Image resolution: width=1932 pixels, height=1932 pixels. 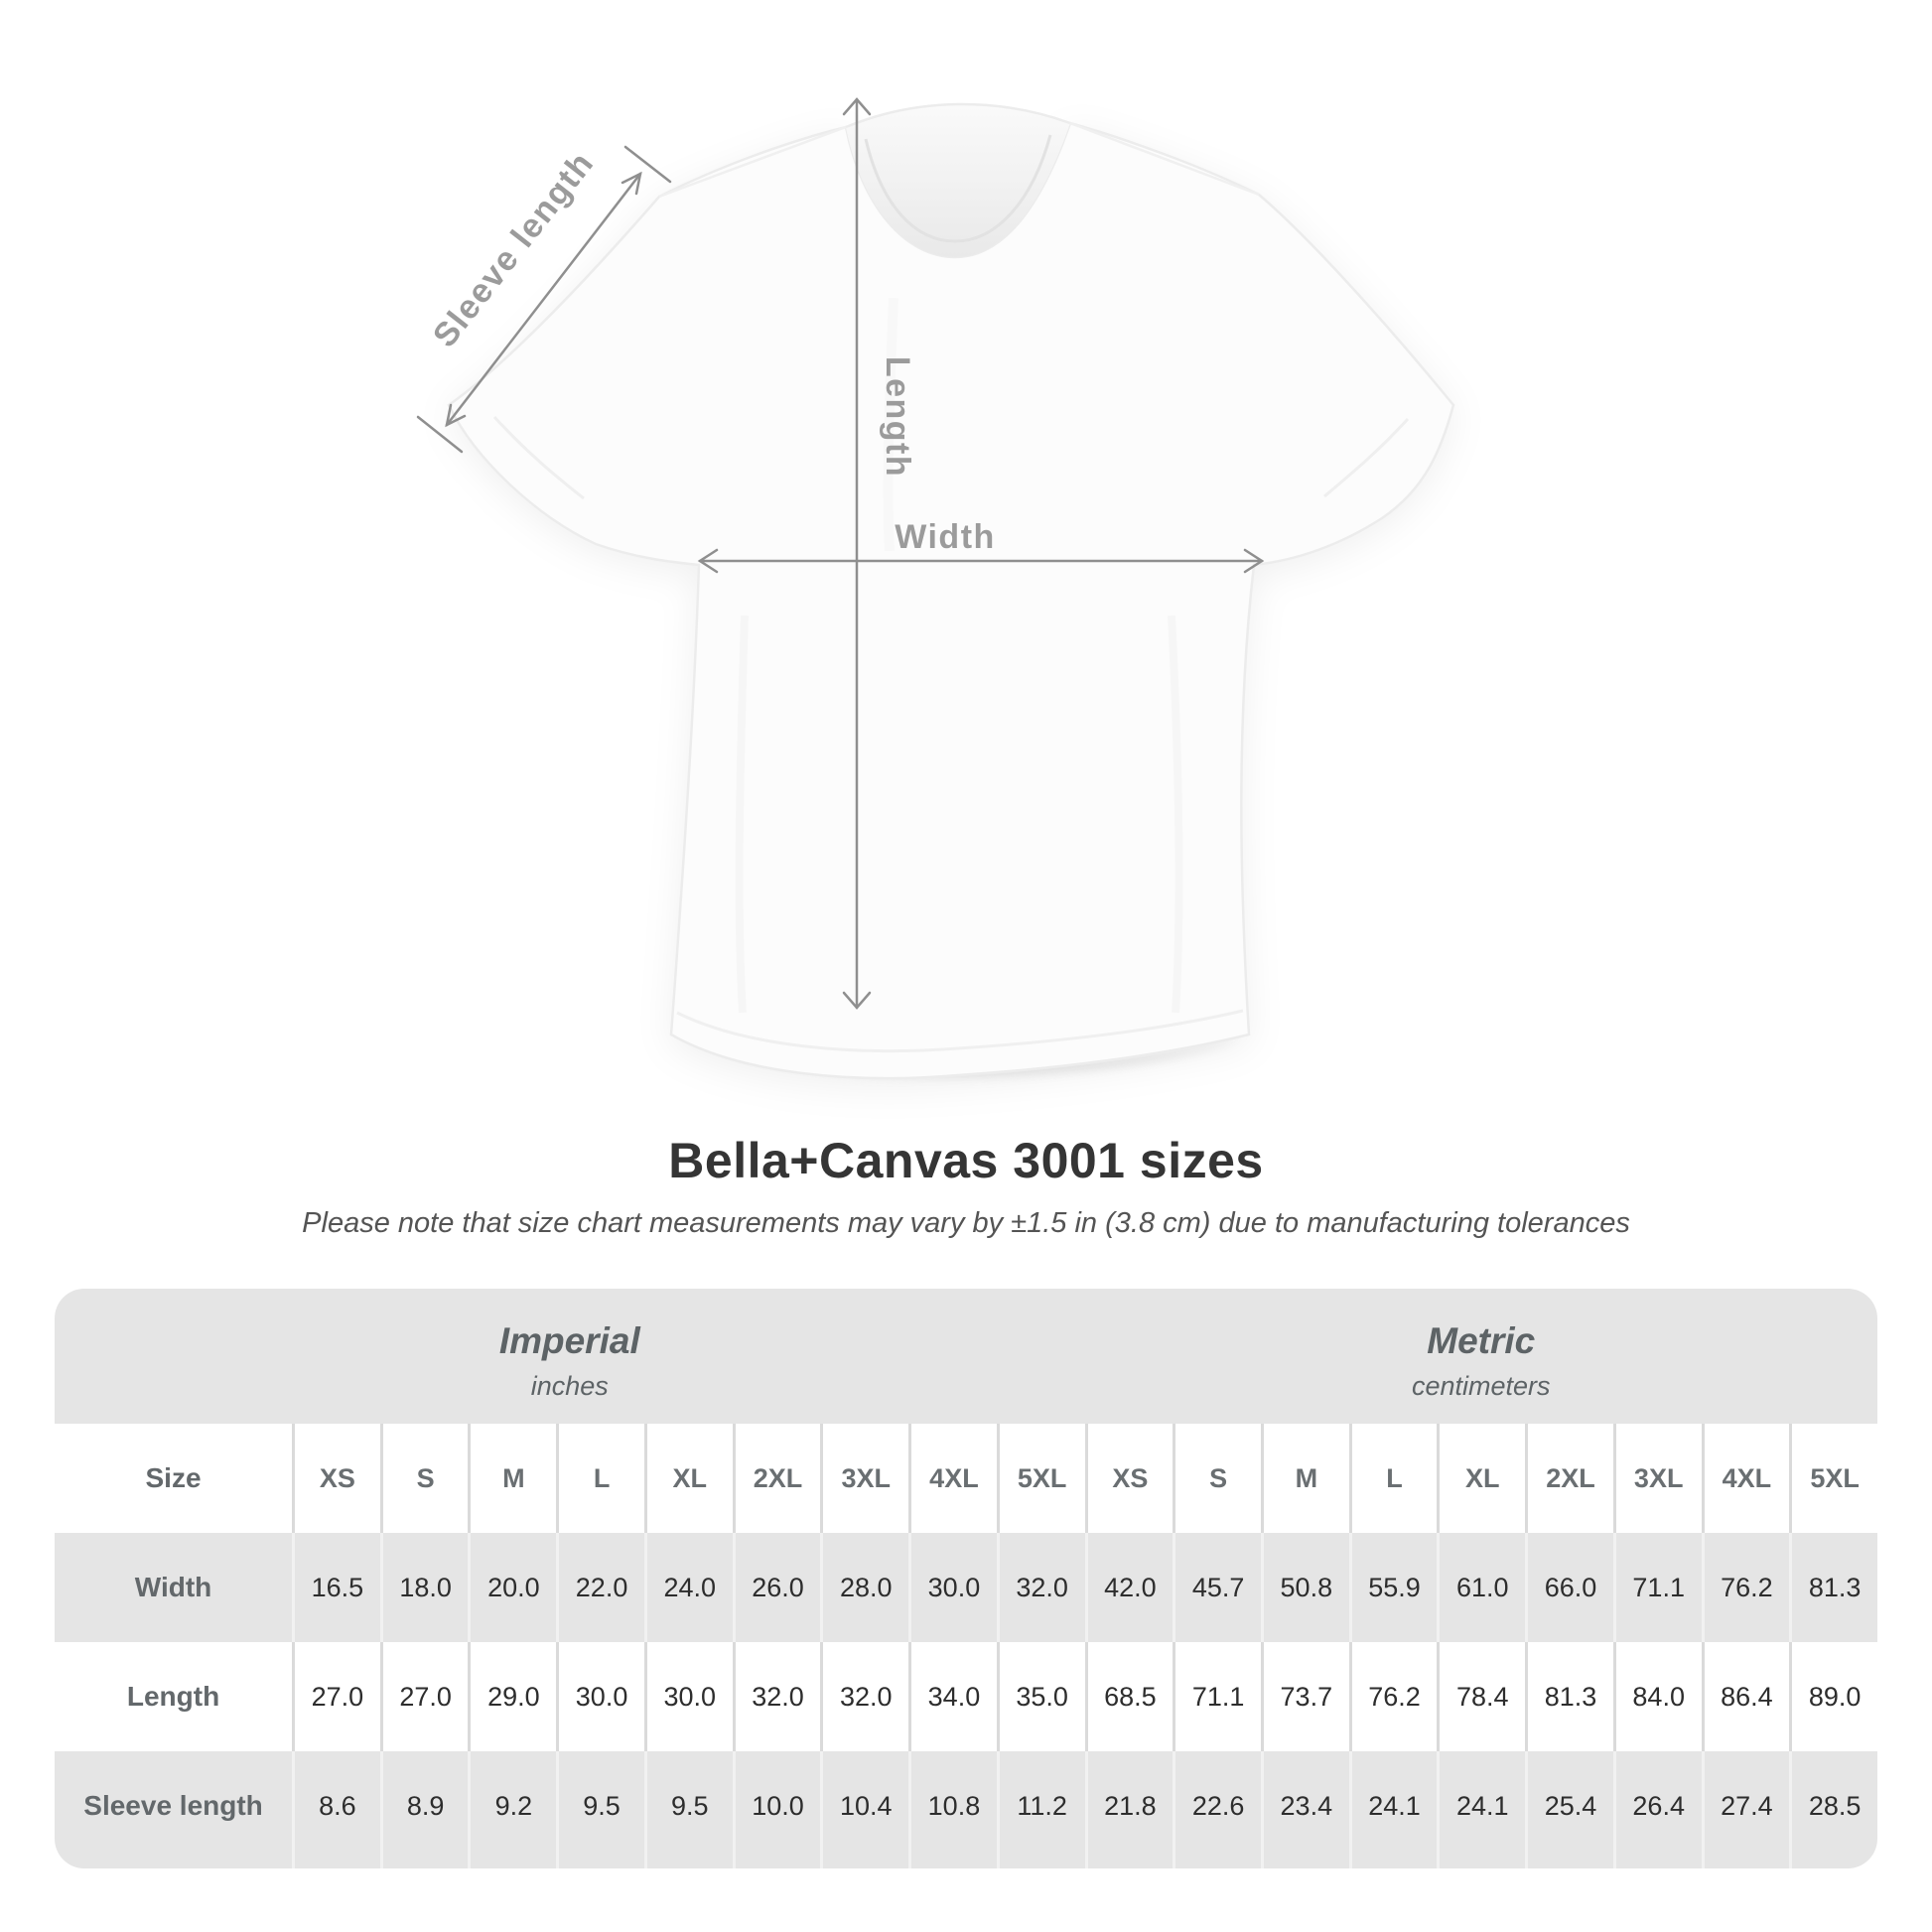 What do you see at coordinates (776, 1810) in the screenshot?
I see `sleeve-imperial-2xl: 10.0` at bounding box center [776, 1810].